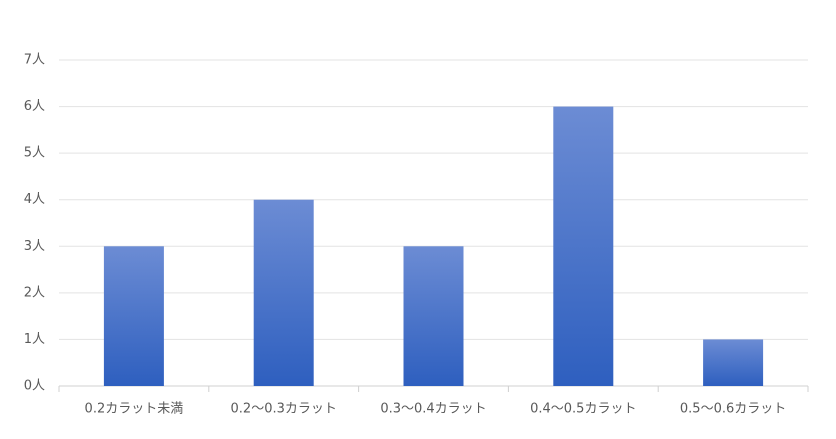 The width and height of the screenshot is (836, 439). What do you see at coordinates (34, 292) in the screenshot?
I see `y-tick-label: 2人` at bounding box center [34, 292].